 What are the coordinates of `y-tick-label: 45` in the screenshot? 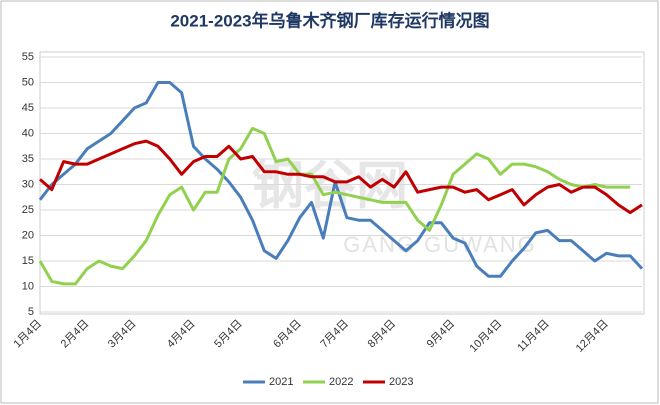 It's located at (28, 108).